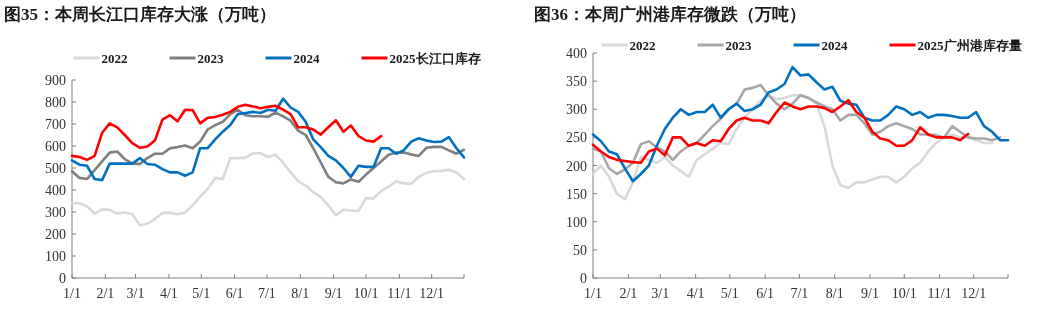  What do you see at coordinates (670, 14) in the screenshot?
I see `chart-title: 图36：本周广州港库存微跌（万吨）` at bounding box center [670, 14].